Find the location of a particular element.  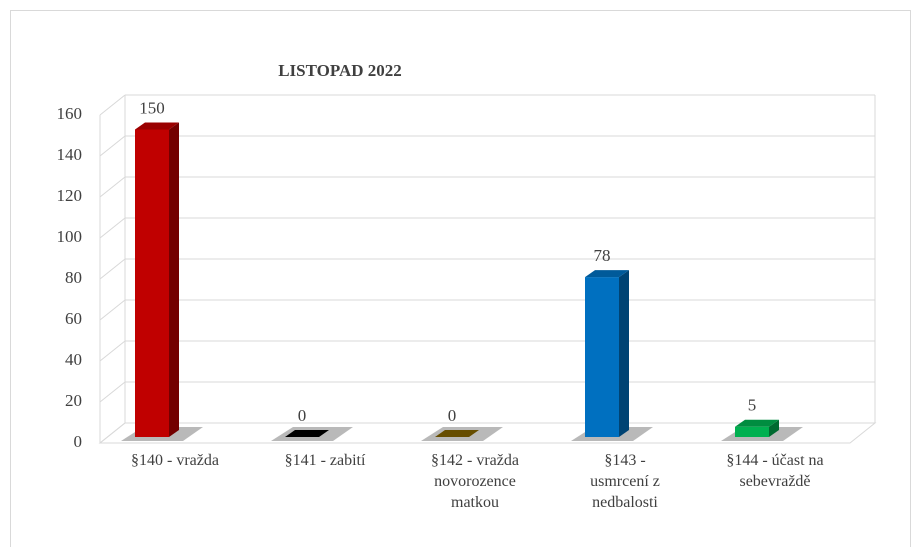

x-tick-label: §143 - usmrcení z nedbalosti is located at coordinates (625, 481).